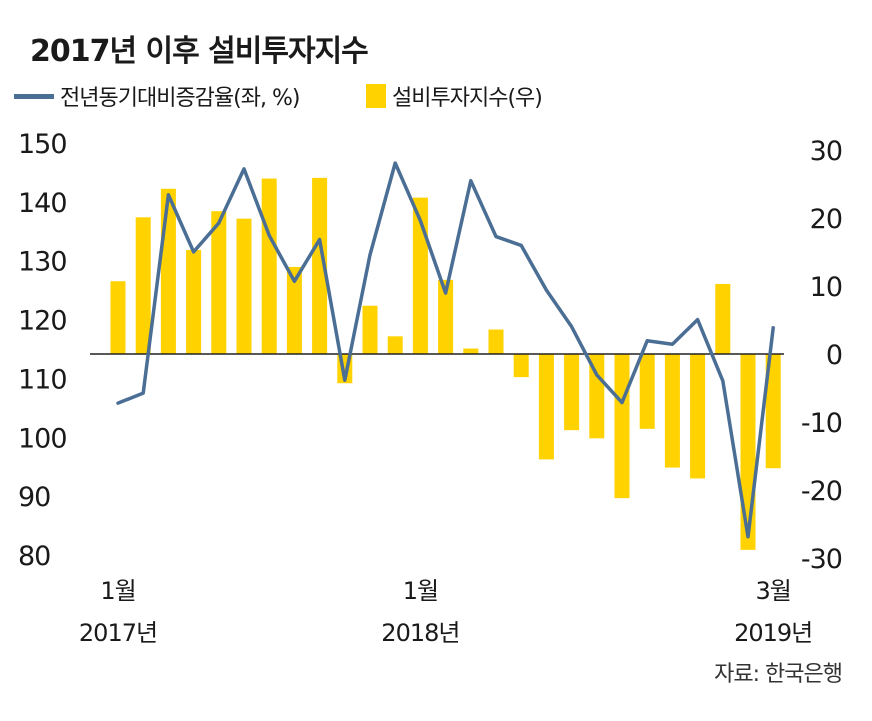  What do you see at coordinates (826, 151) in the screenshot?
I see `right-tick-label: 30` at bounding box center [826, 151].